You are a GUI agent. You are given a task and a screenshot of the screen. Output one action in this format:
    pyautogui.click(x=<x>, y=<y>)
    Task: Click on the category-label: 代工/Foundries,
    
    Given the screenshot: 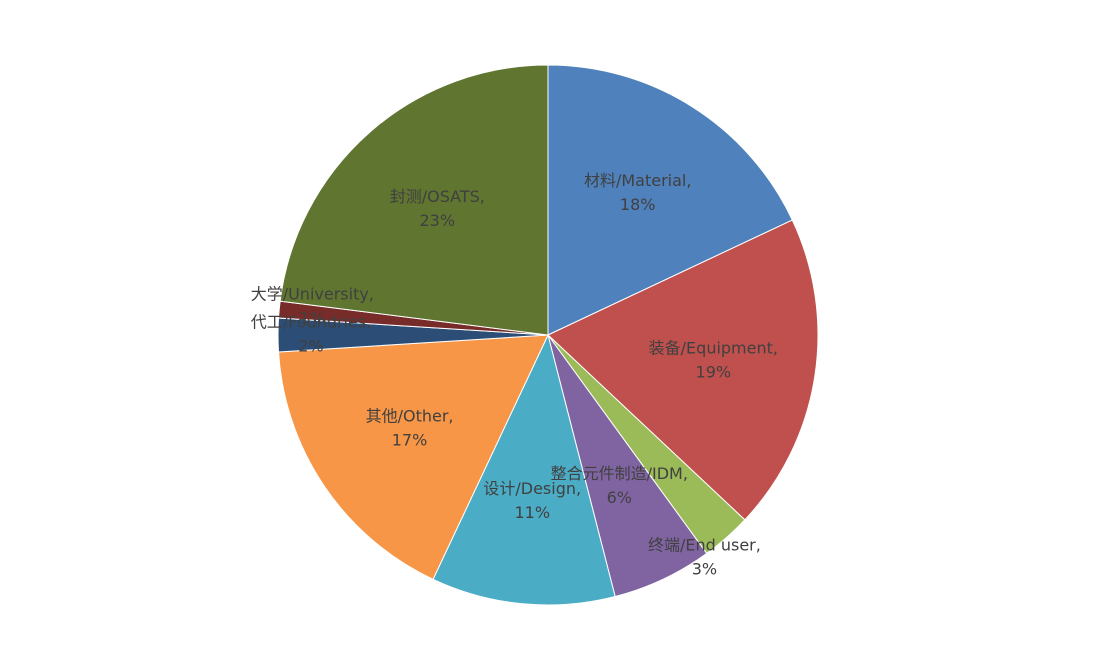 What is the action you would take?
    pyautogui.click(x=311, y=322)
    